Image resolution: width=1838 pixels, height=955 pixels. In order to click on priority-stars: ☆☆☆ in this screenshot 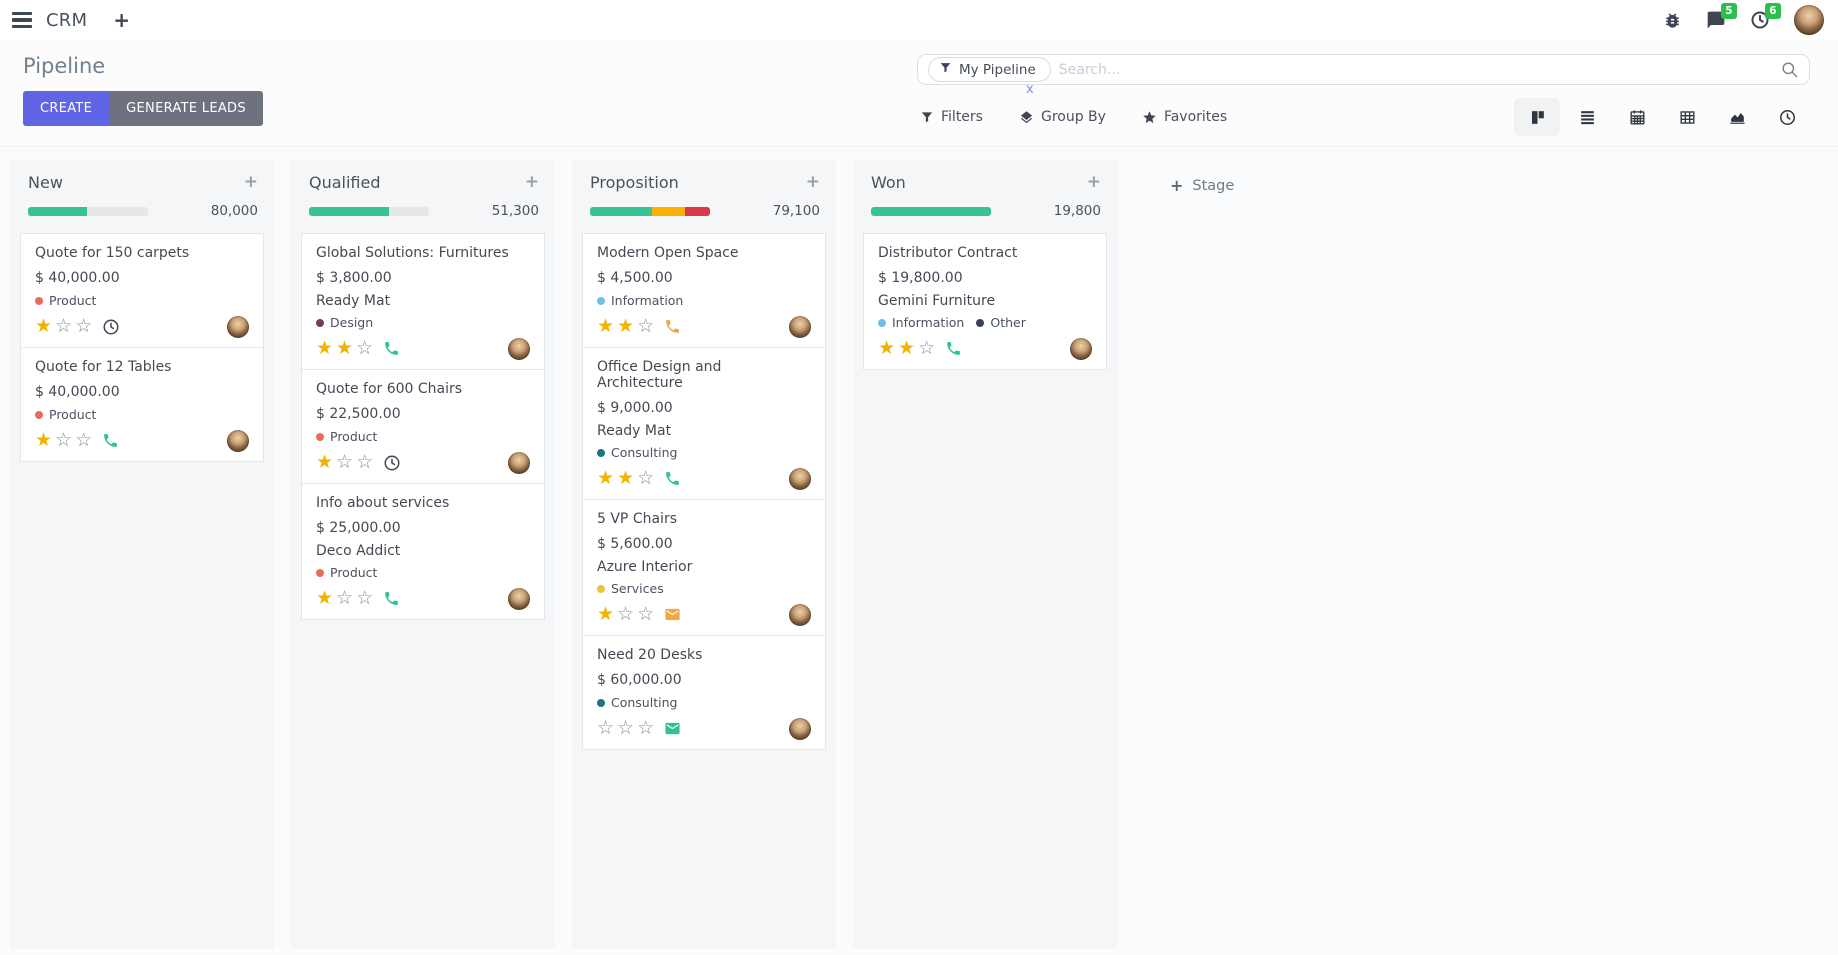, I will do `click(627, 728)`.